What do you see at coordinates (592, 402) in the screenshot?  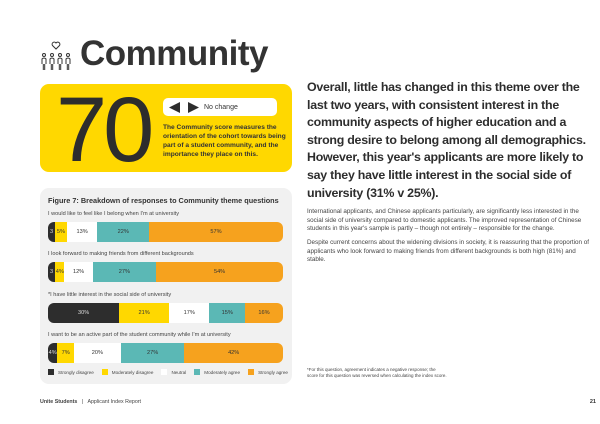 I see `page-number: 21` at bounding box center [592, 402].